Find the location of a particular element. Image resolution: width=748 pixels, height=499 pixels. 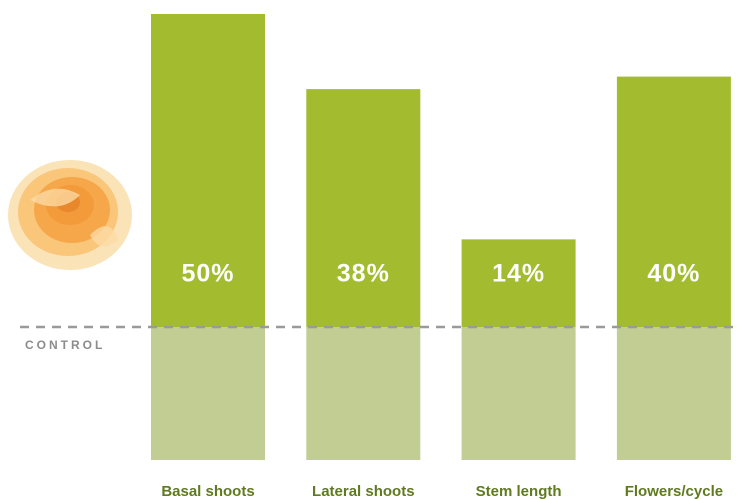

category-label: Stem length is located at coordinates (519, 491).